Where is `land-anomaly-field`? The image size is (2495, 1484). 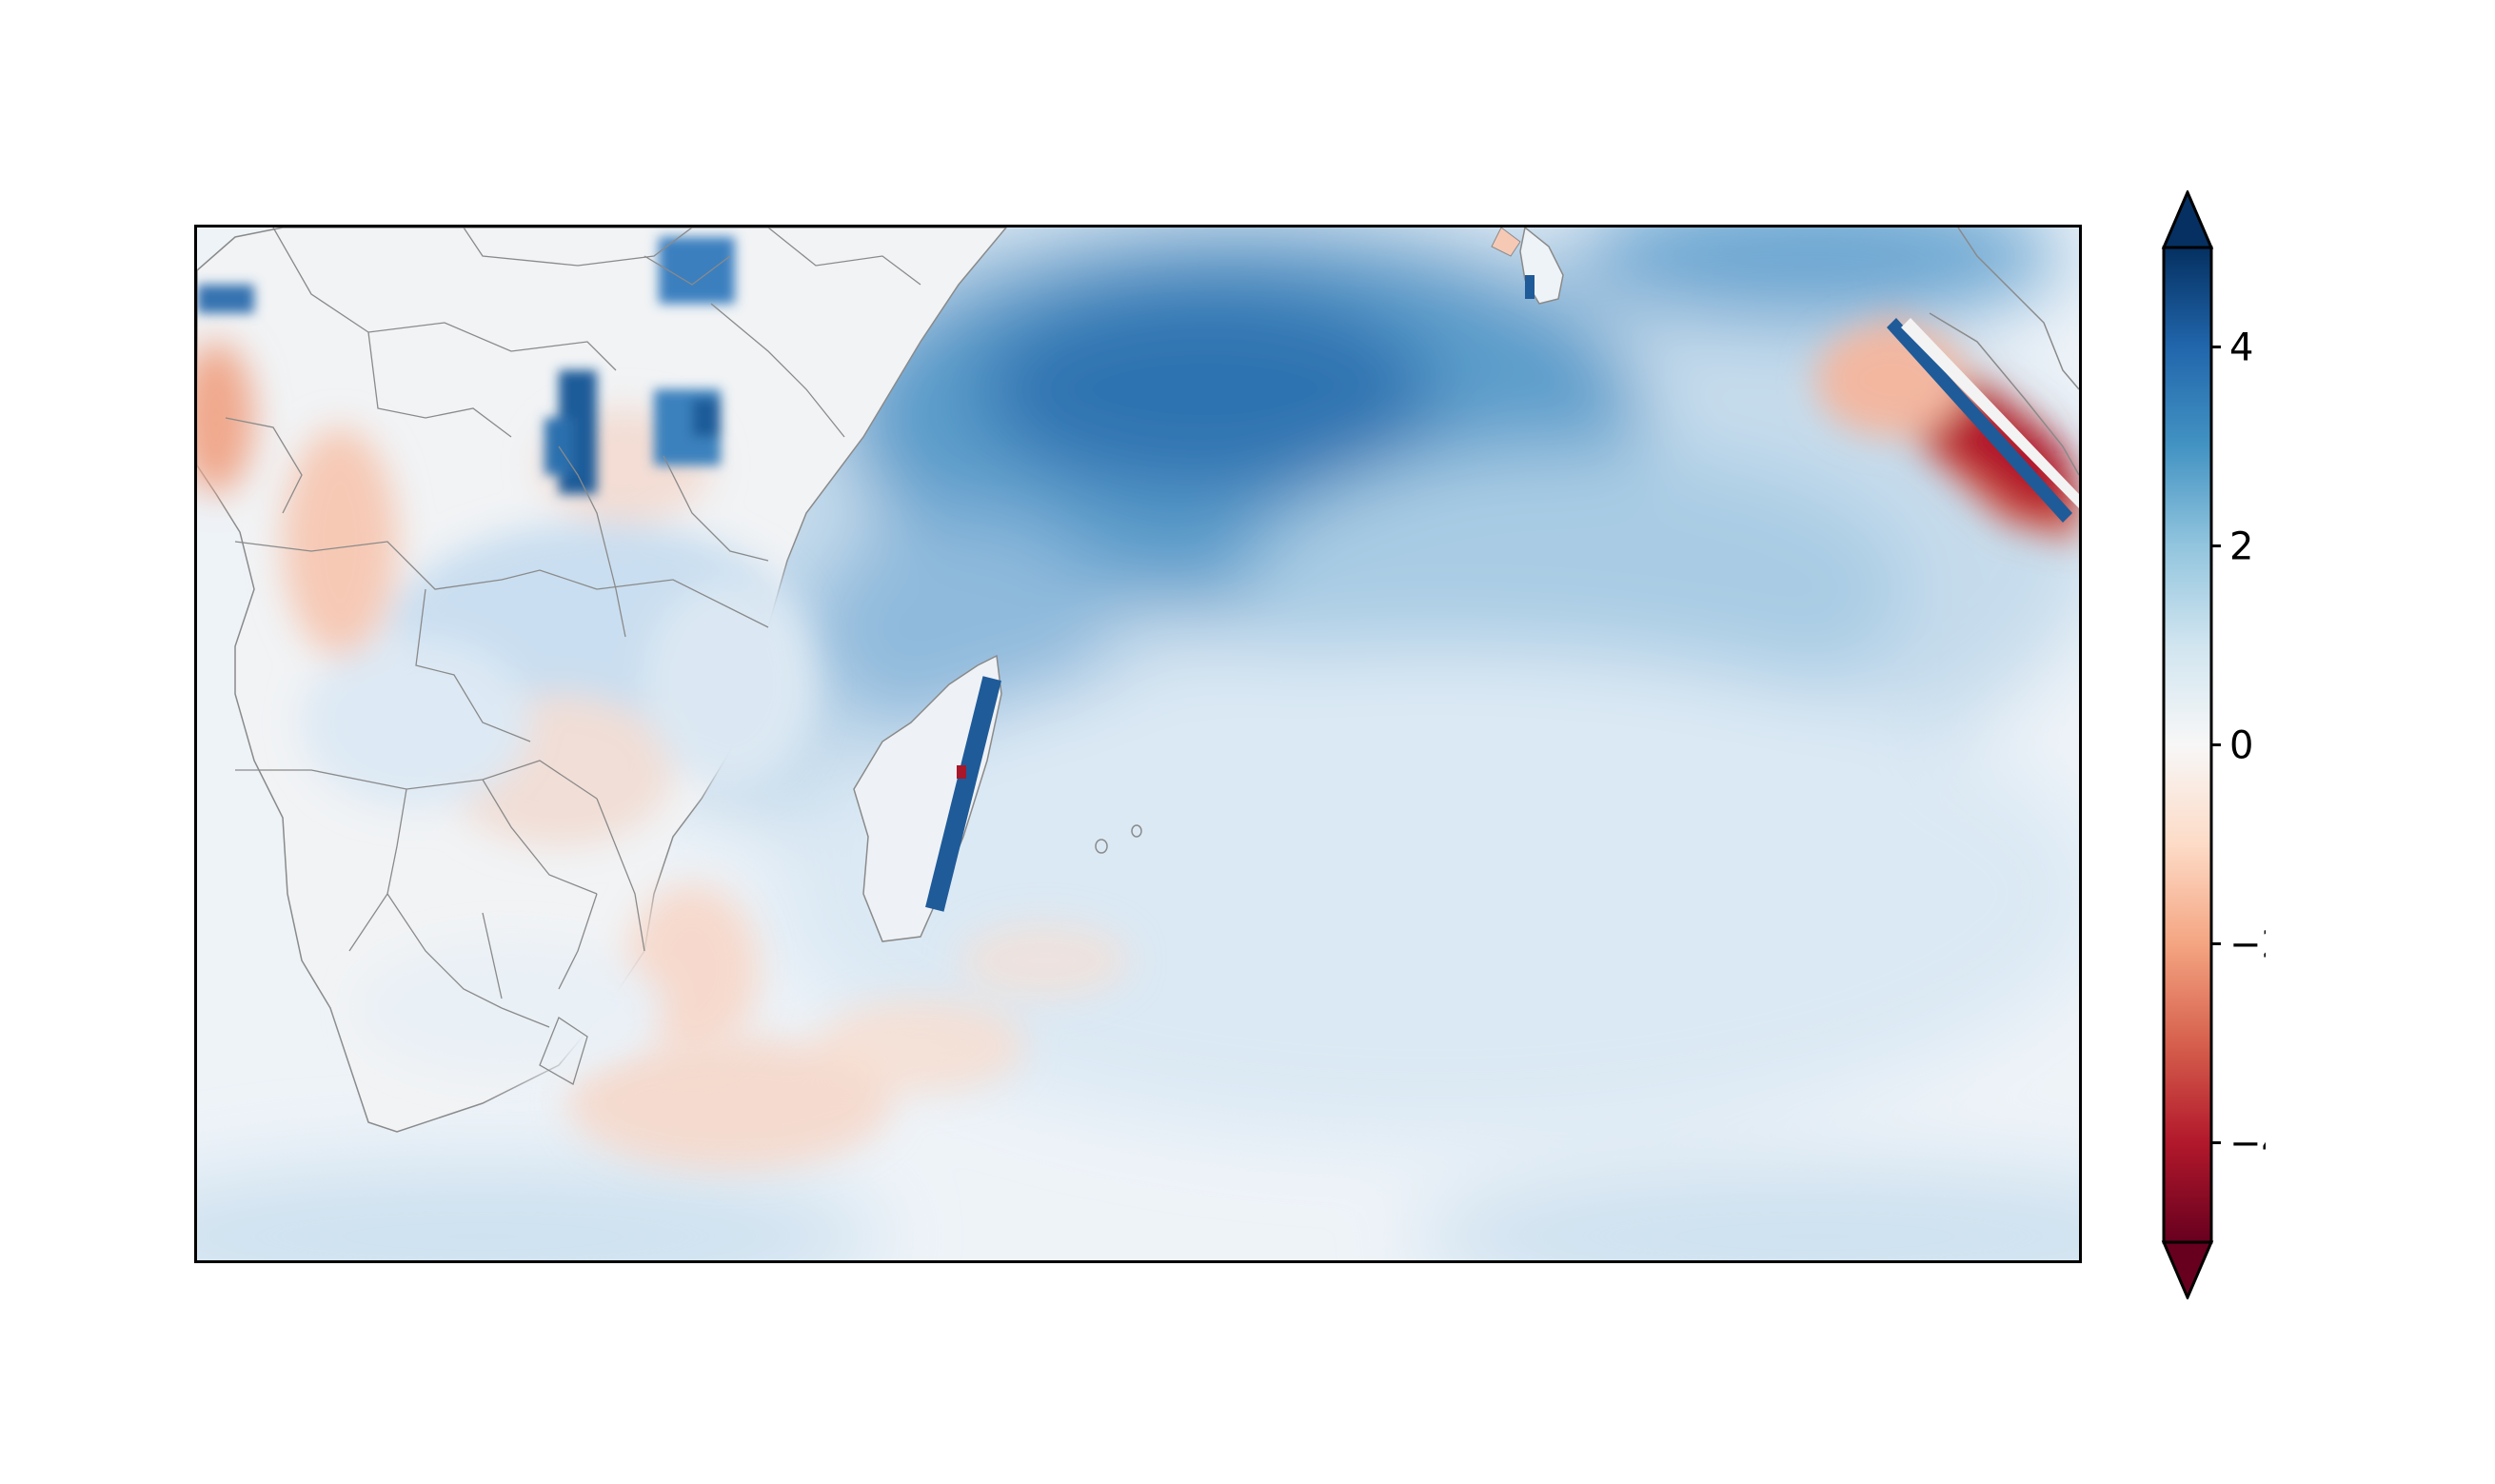 land-anomaly-field is located at coordinates (506, 708).